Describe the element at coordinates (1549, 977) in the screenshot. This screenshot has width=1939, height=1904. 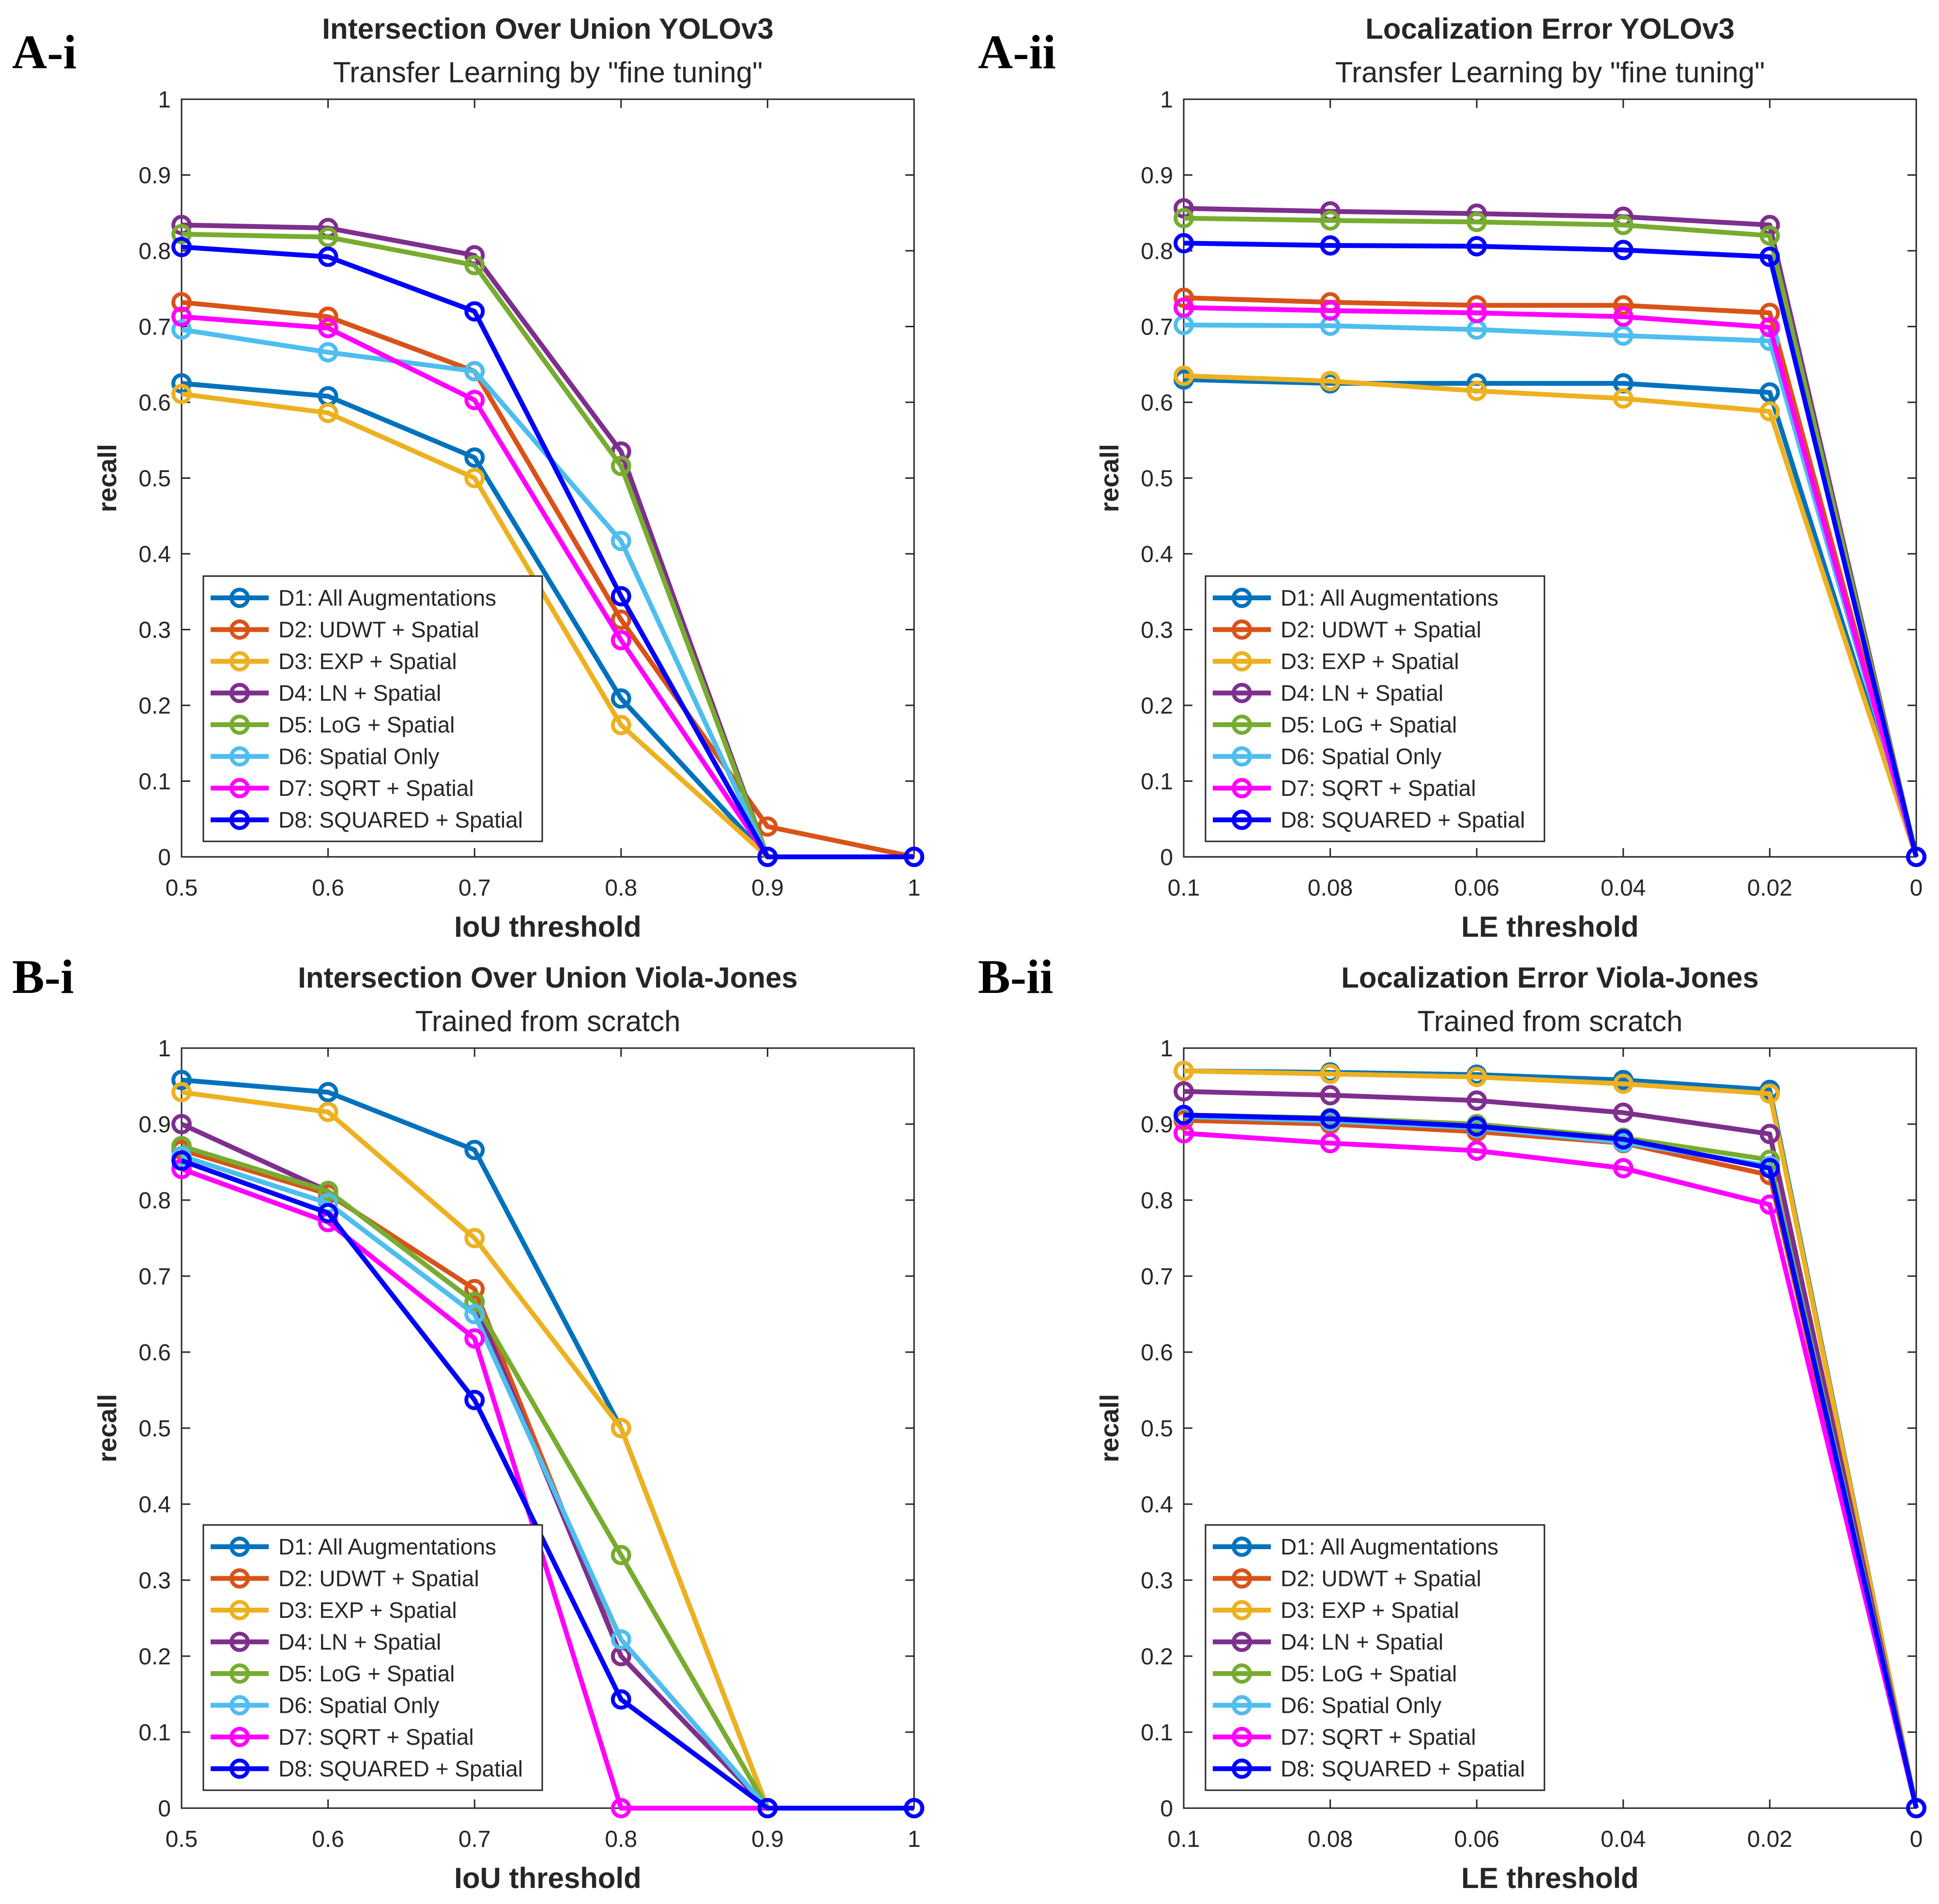
I see `chart-title: Localization Error Viola-Jones` at that location.